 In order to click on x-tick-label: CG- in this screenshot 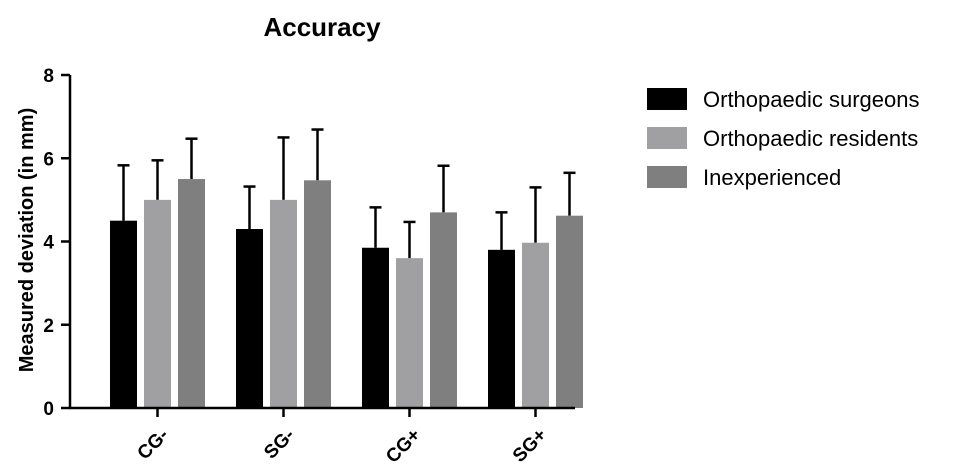, I will do `click(153, 444)`.